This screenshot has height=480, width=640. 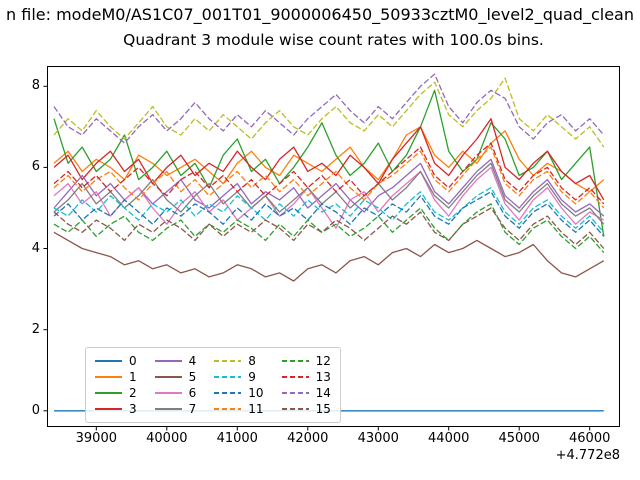 I want to click on legend-entry-8: 8, so click(x=238, y=361).